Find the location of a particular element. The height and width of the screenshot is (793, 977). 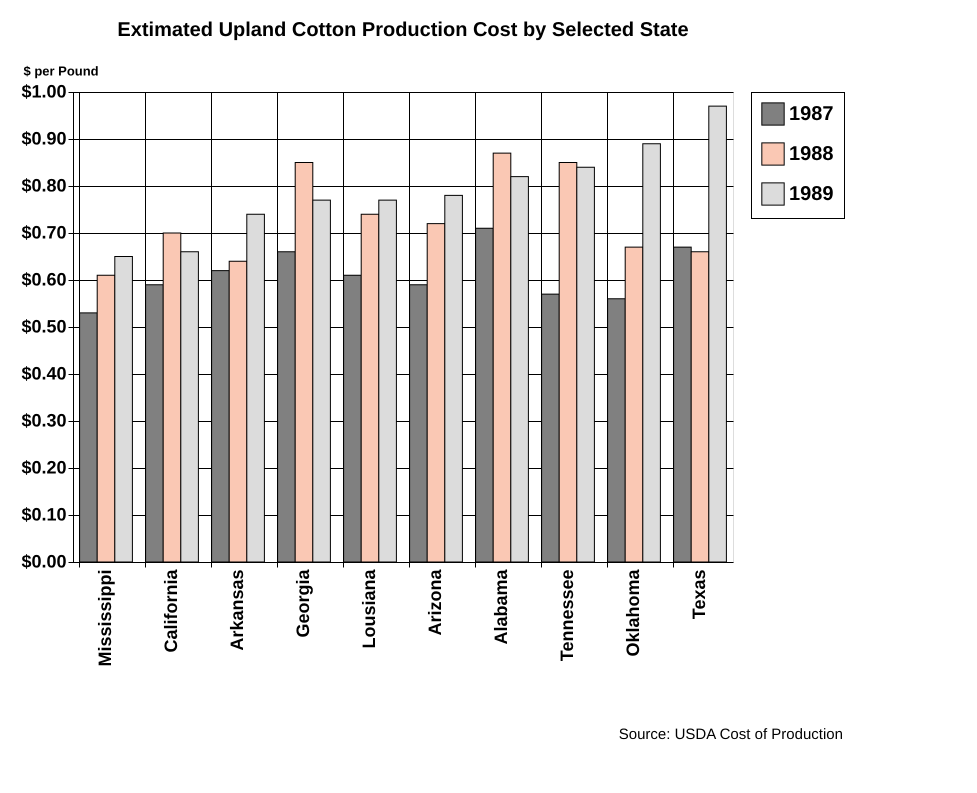

y-tick-label: $0.90 is located at coordinates (43, 138).